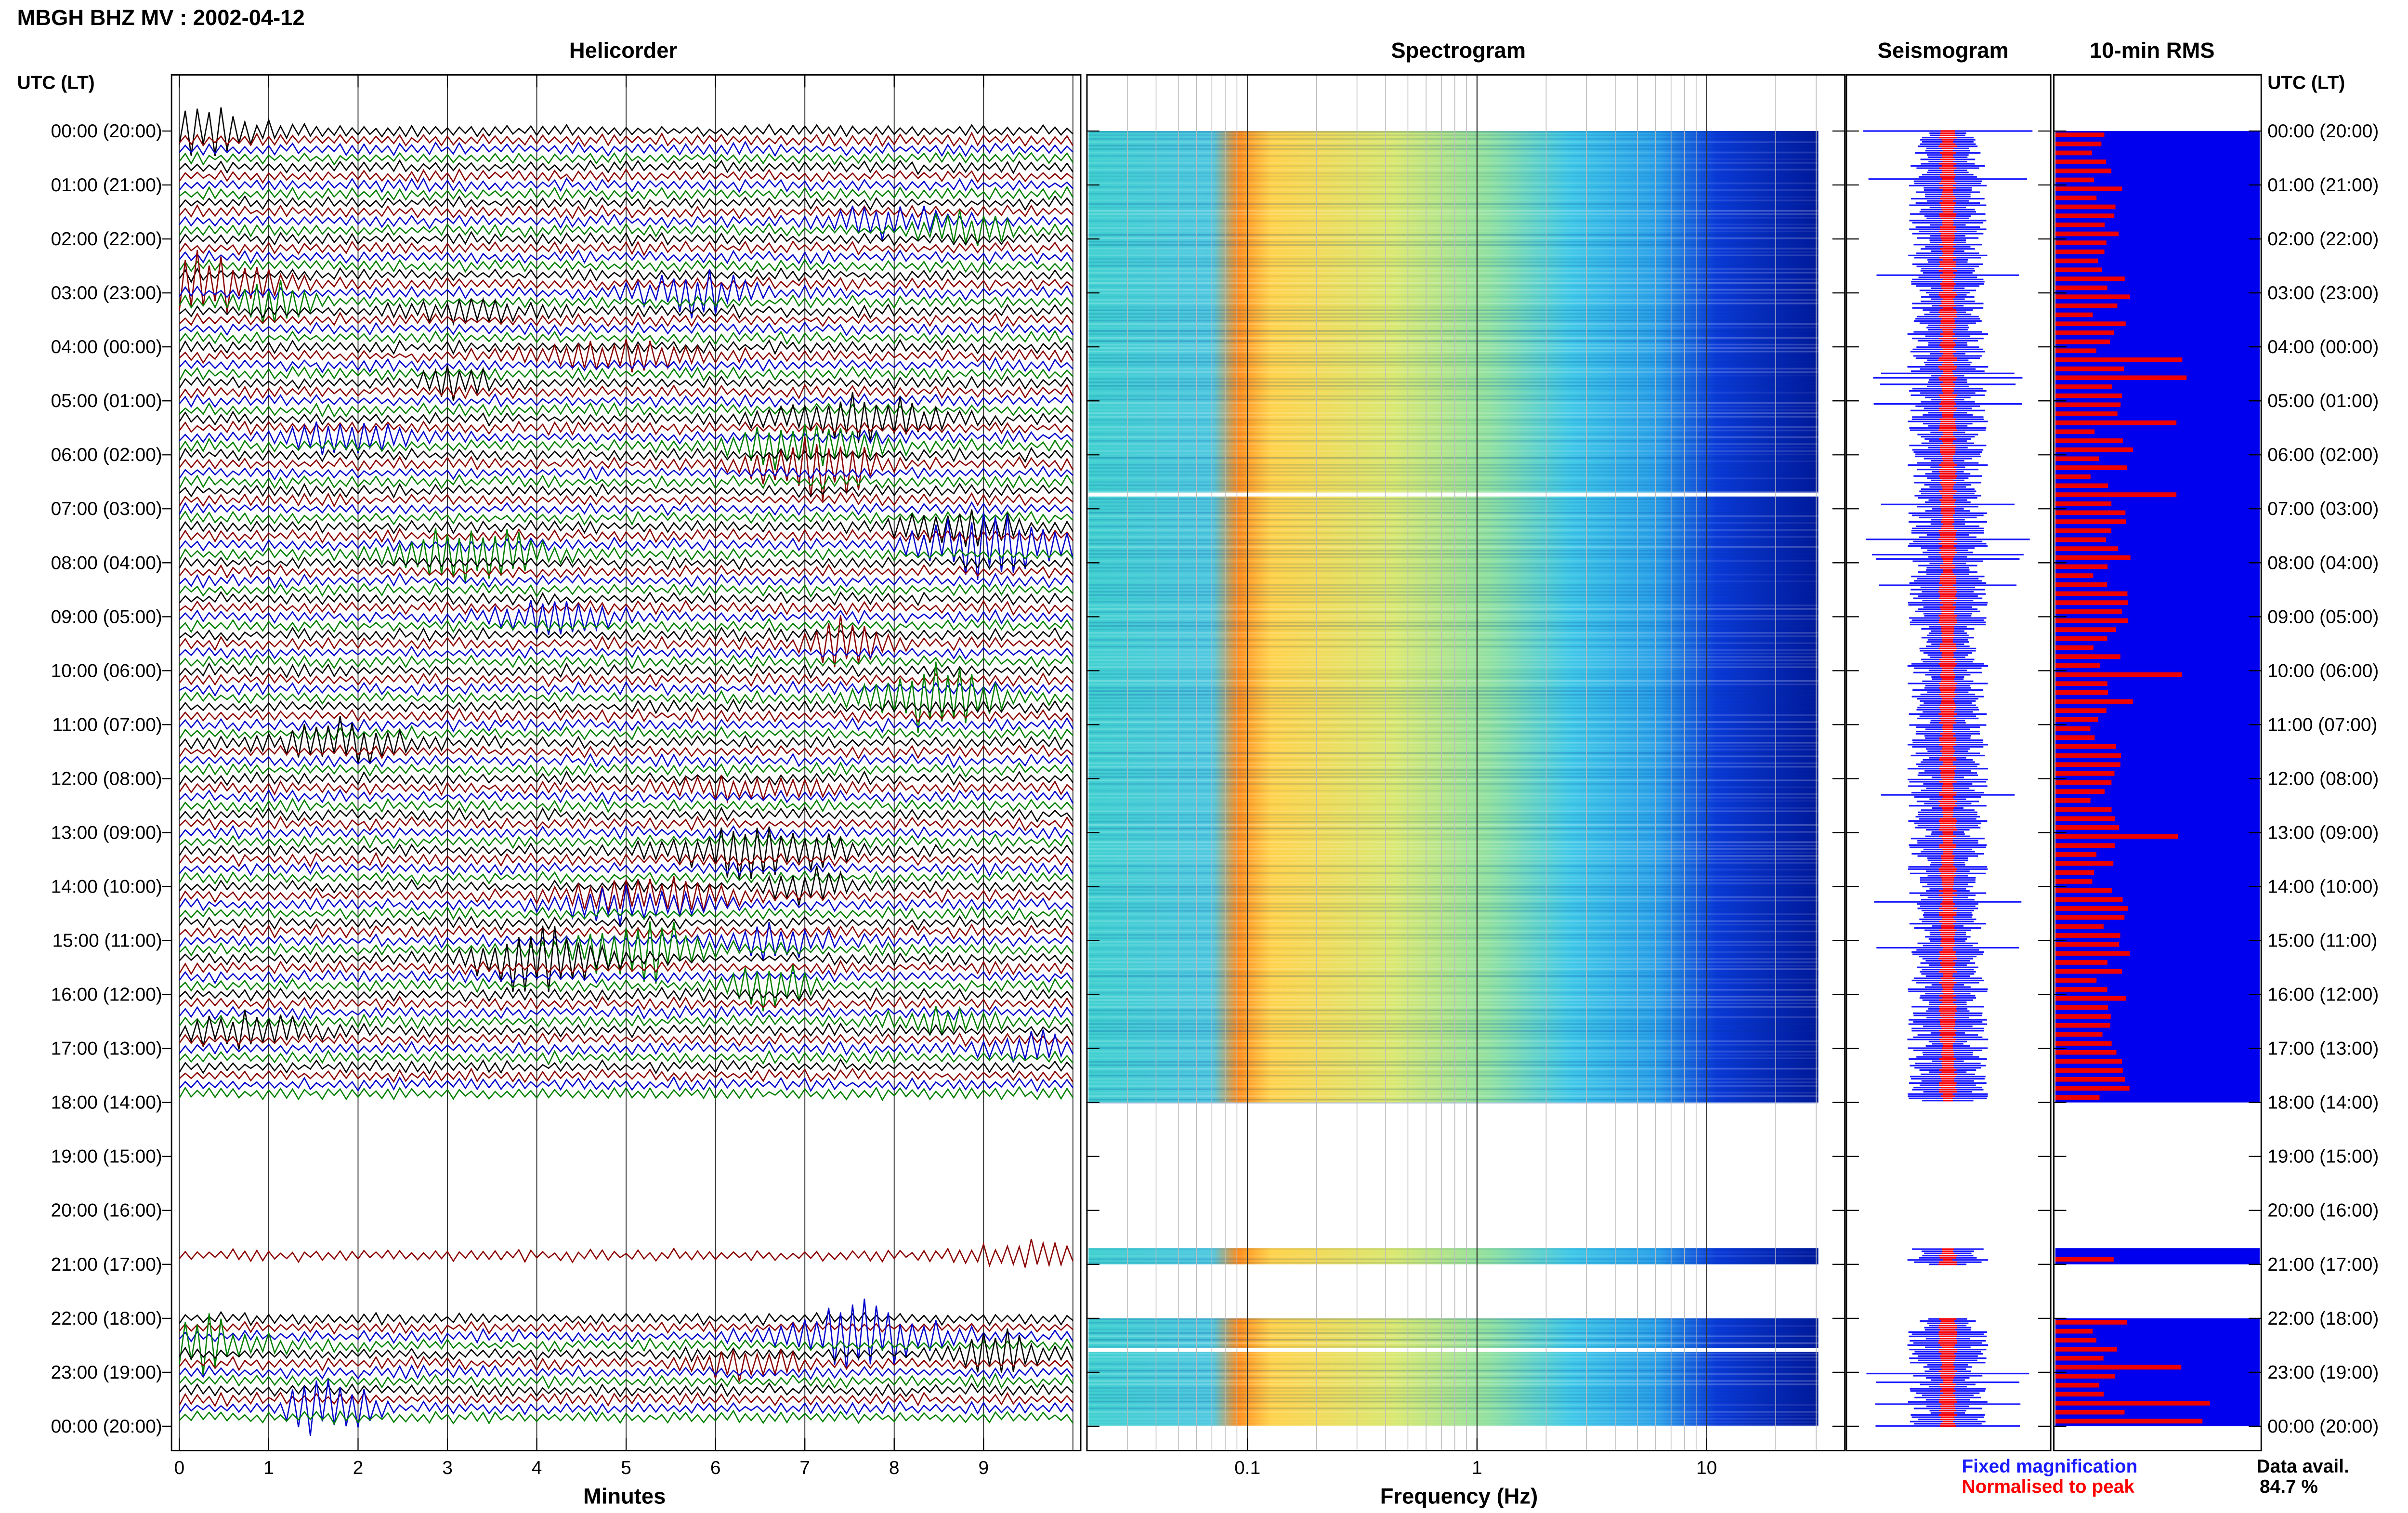 This screenshot has width=2408, height=1513. I want to click on time-row-label-left: 00:00 (20:00), so click(106, 1427).